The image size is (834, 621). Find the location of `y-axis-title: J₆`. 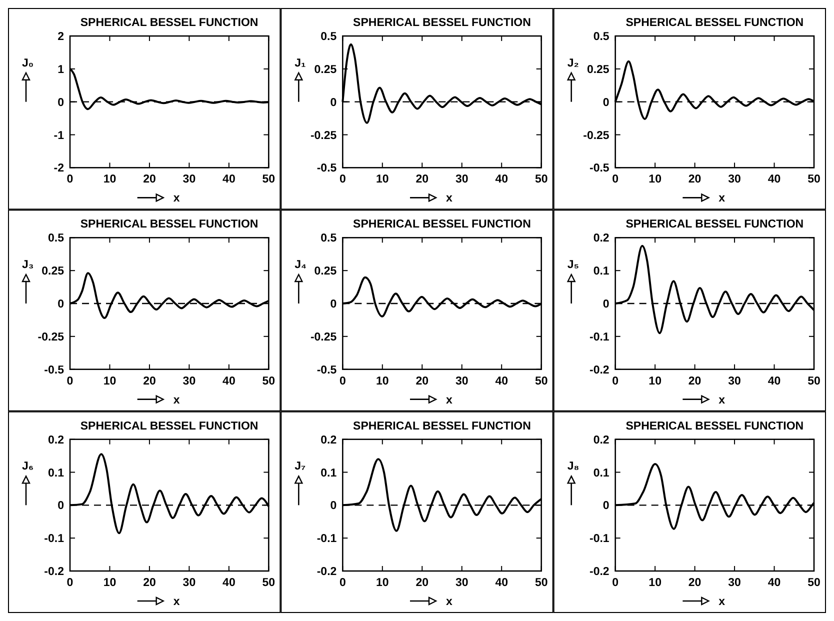

y-axis-title: J₆ is located at coordinates (28, 466).